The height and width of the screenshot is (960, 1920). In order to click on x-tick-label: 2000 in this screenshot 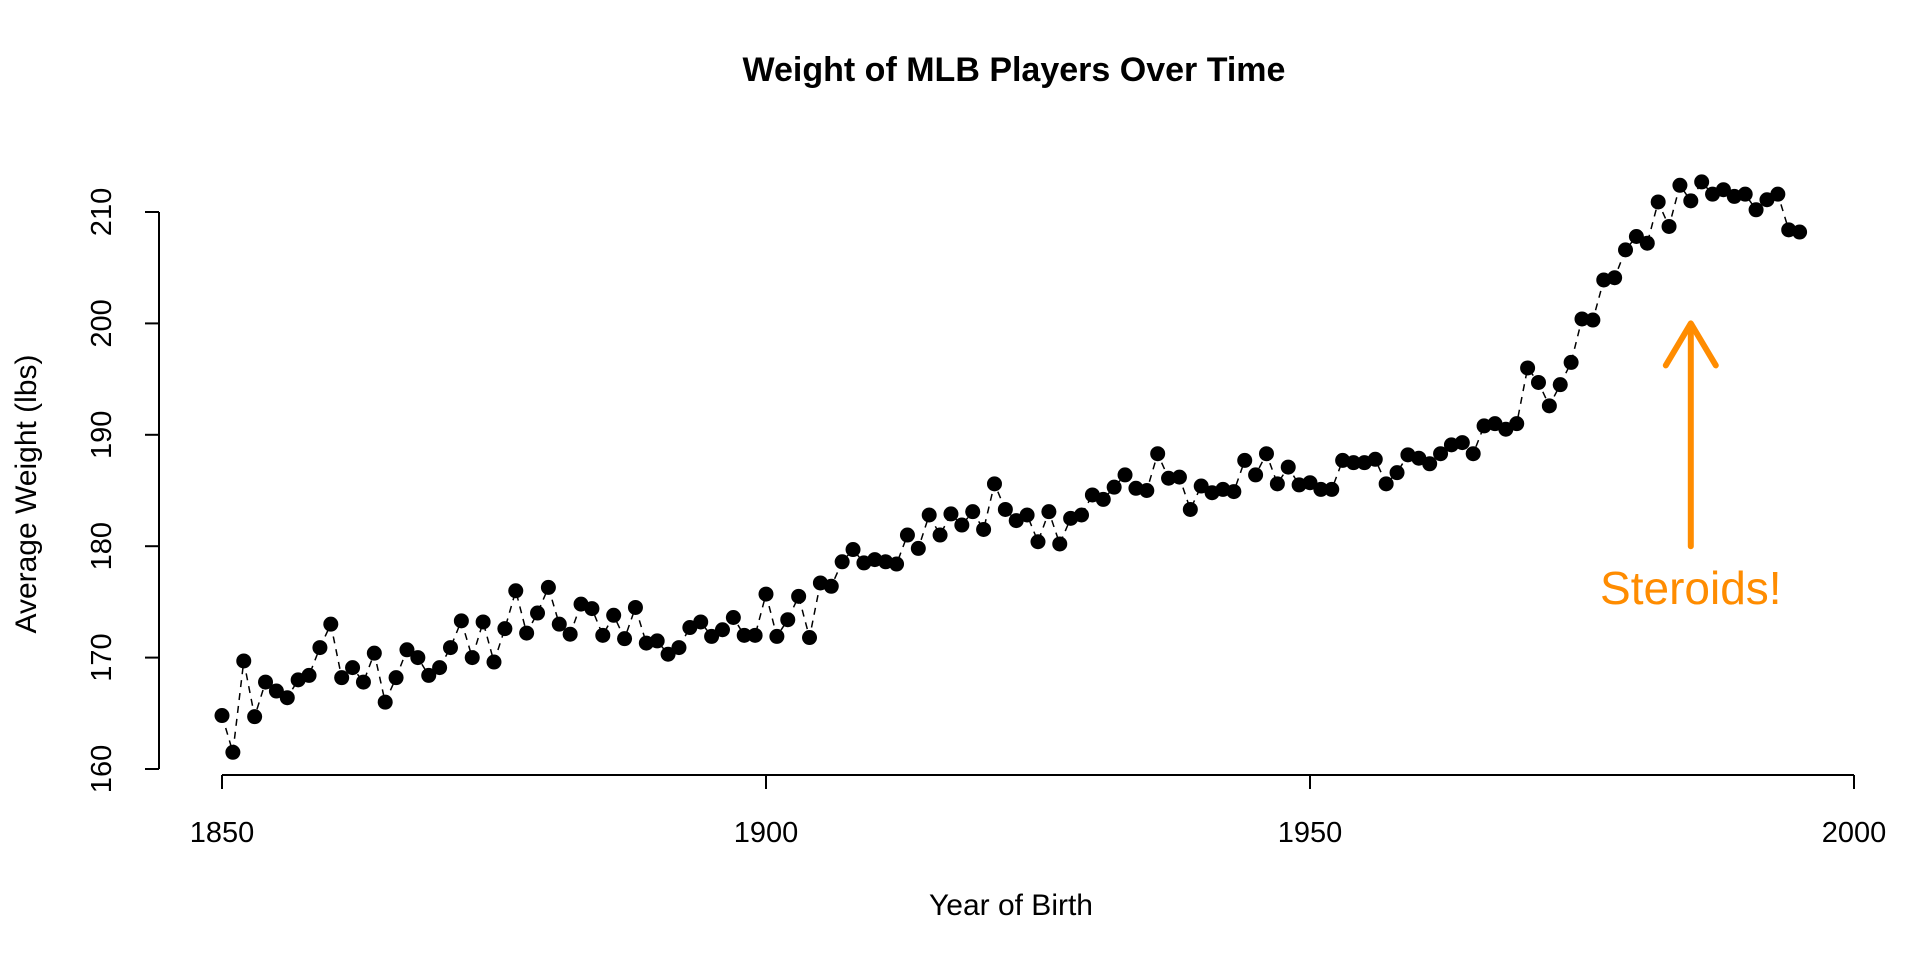, I will do `click(1854, 833)`.